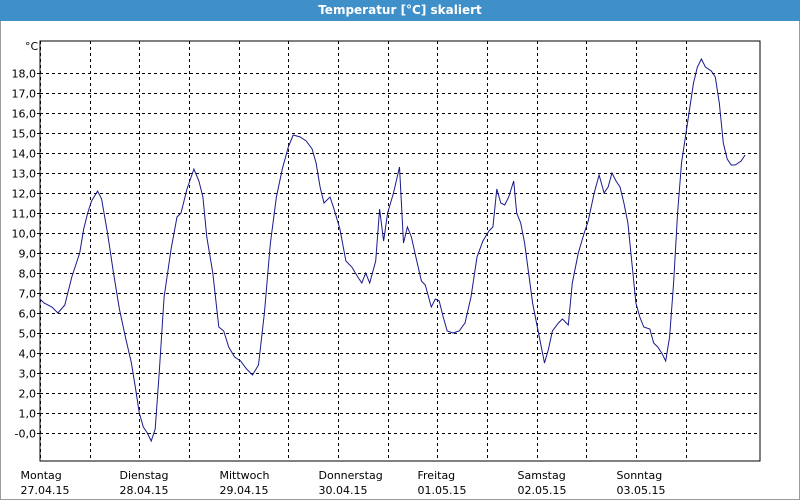 The height and width of the screenshot is (500, 800). Describe the element at coordinates (244, 490) in the screenshot. I see `x-tick-label-date: 29.04.15` at that location.